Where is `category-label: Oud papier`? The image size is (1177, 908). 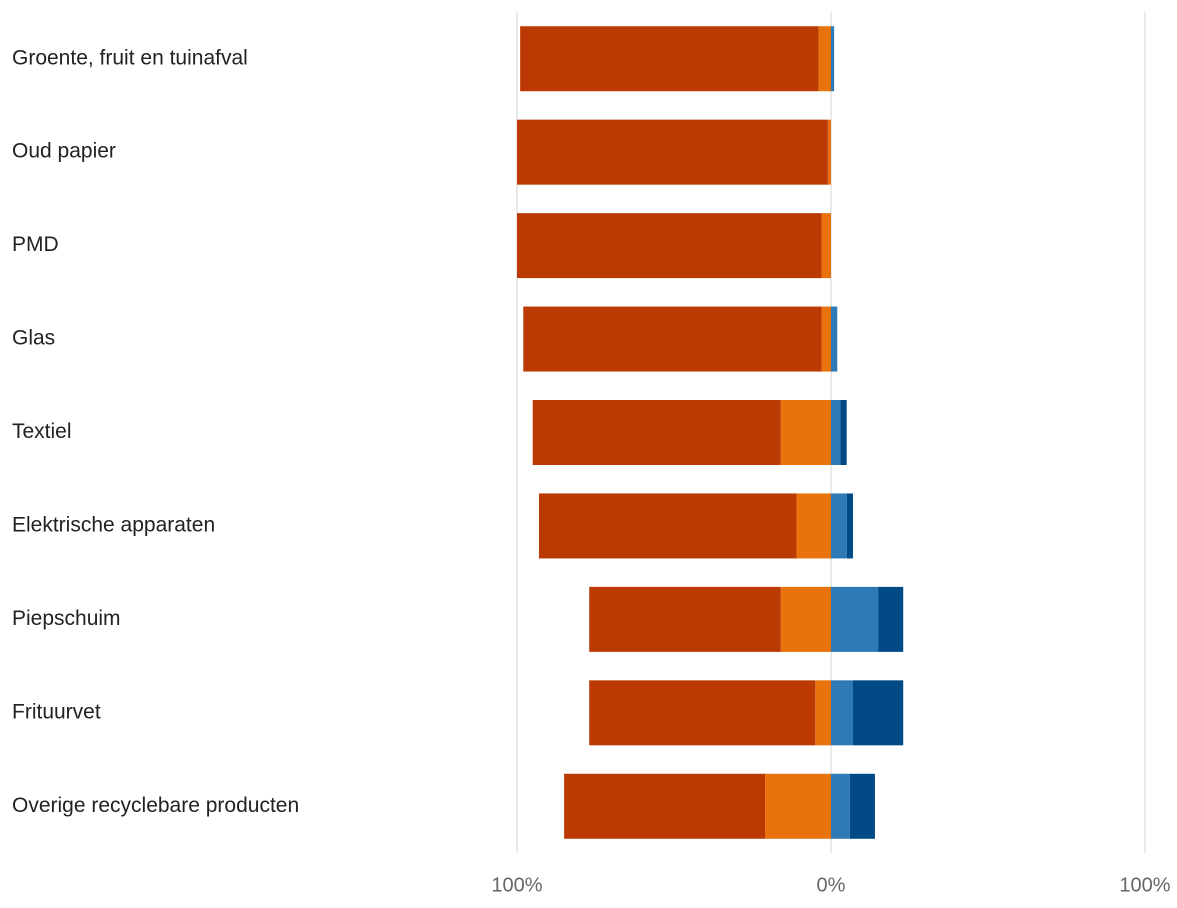
category-label: Oud papier is located at coordinates (64, 151).